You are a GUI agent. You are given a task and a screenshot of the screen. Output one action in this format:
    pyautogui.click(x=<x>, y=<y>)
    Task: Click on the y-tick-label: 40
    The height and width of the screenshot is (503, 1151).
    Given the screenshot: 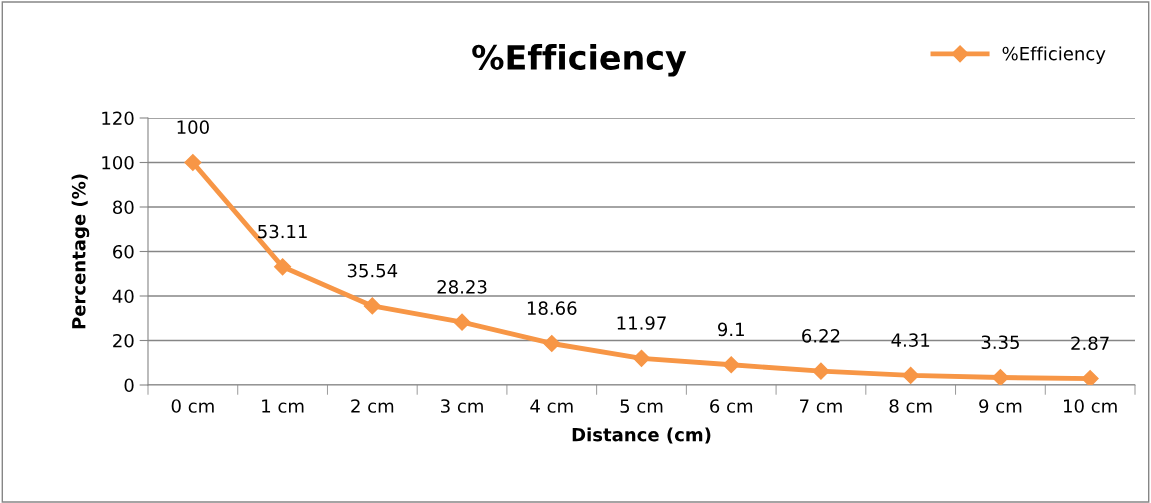 What is the action you would take?
    pyautogui.click(x=123, y=296)
    